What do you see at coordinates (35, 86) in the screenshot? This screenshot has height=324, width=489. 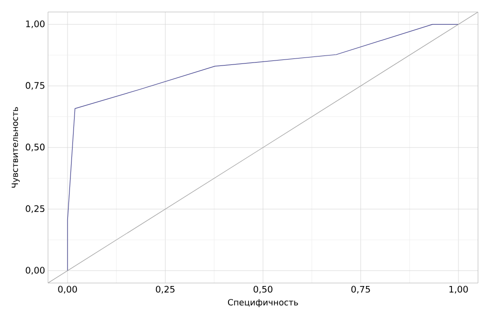 I see `y-tick-label: 0,75` at bounding box center [35, 86].